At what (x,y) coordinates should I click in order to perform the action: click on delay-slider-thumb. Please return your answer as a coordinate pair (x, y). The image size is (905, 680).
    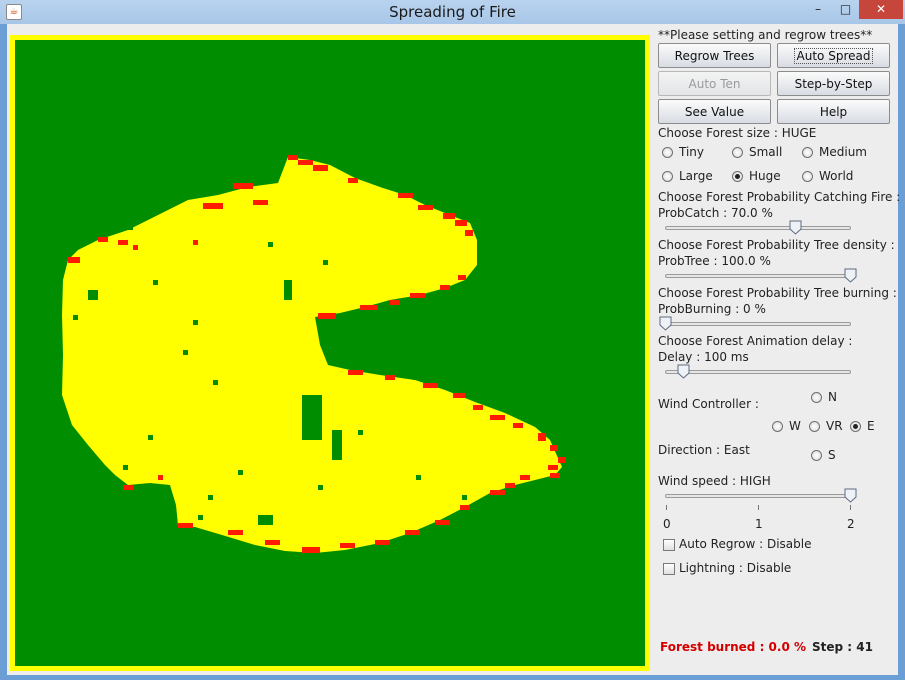
    Looking at the image, I should click on (683, 371).